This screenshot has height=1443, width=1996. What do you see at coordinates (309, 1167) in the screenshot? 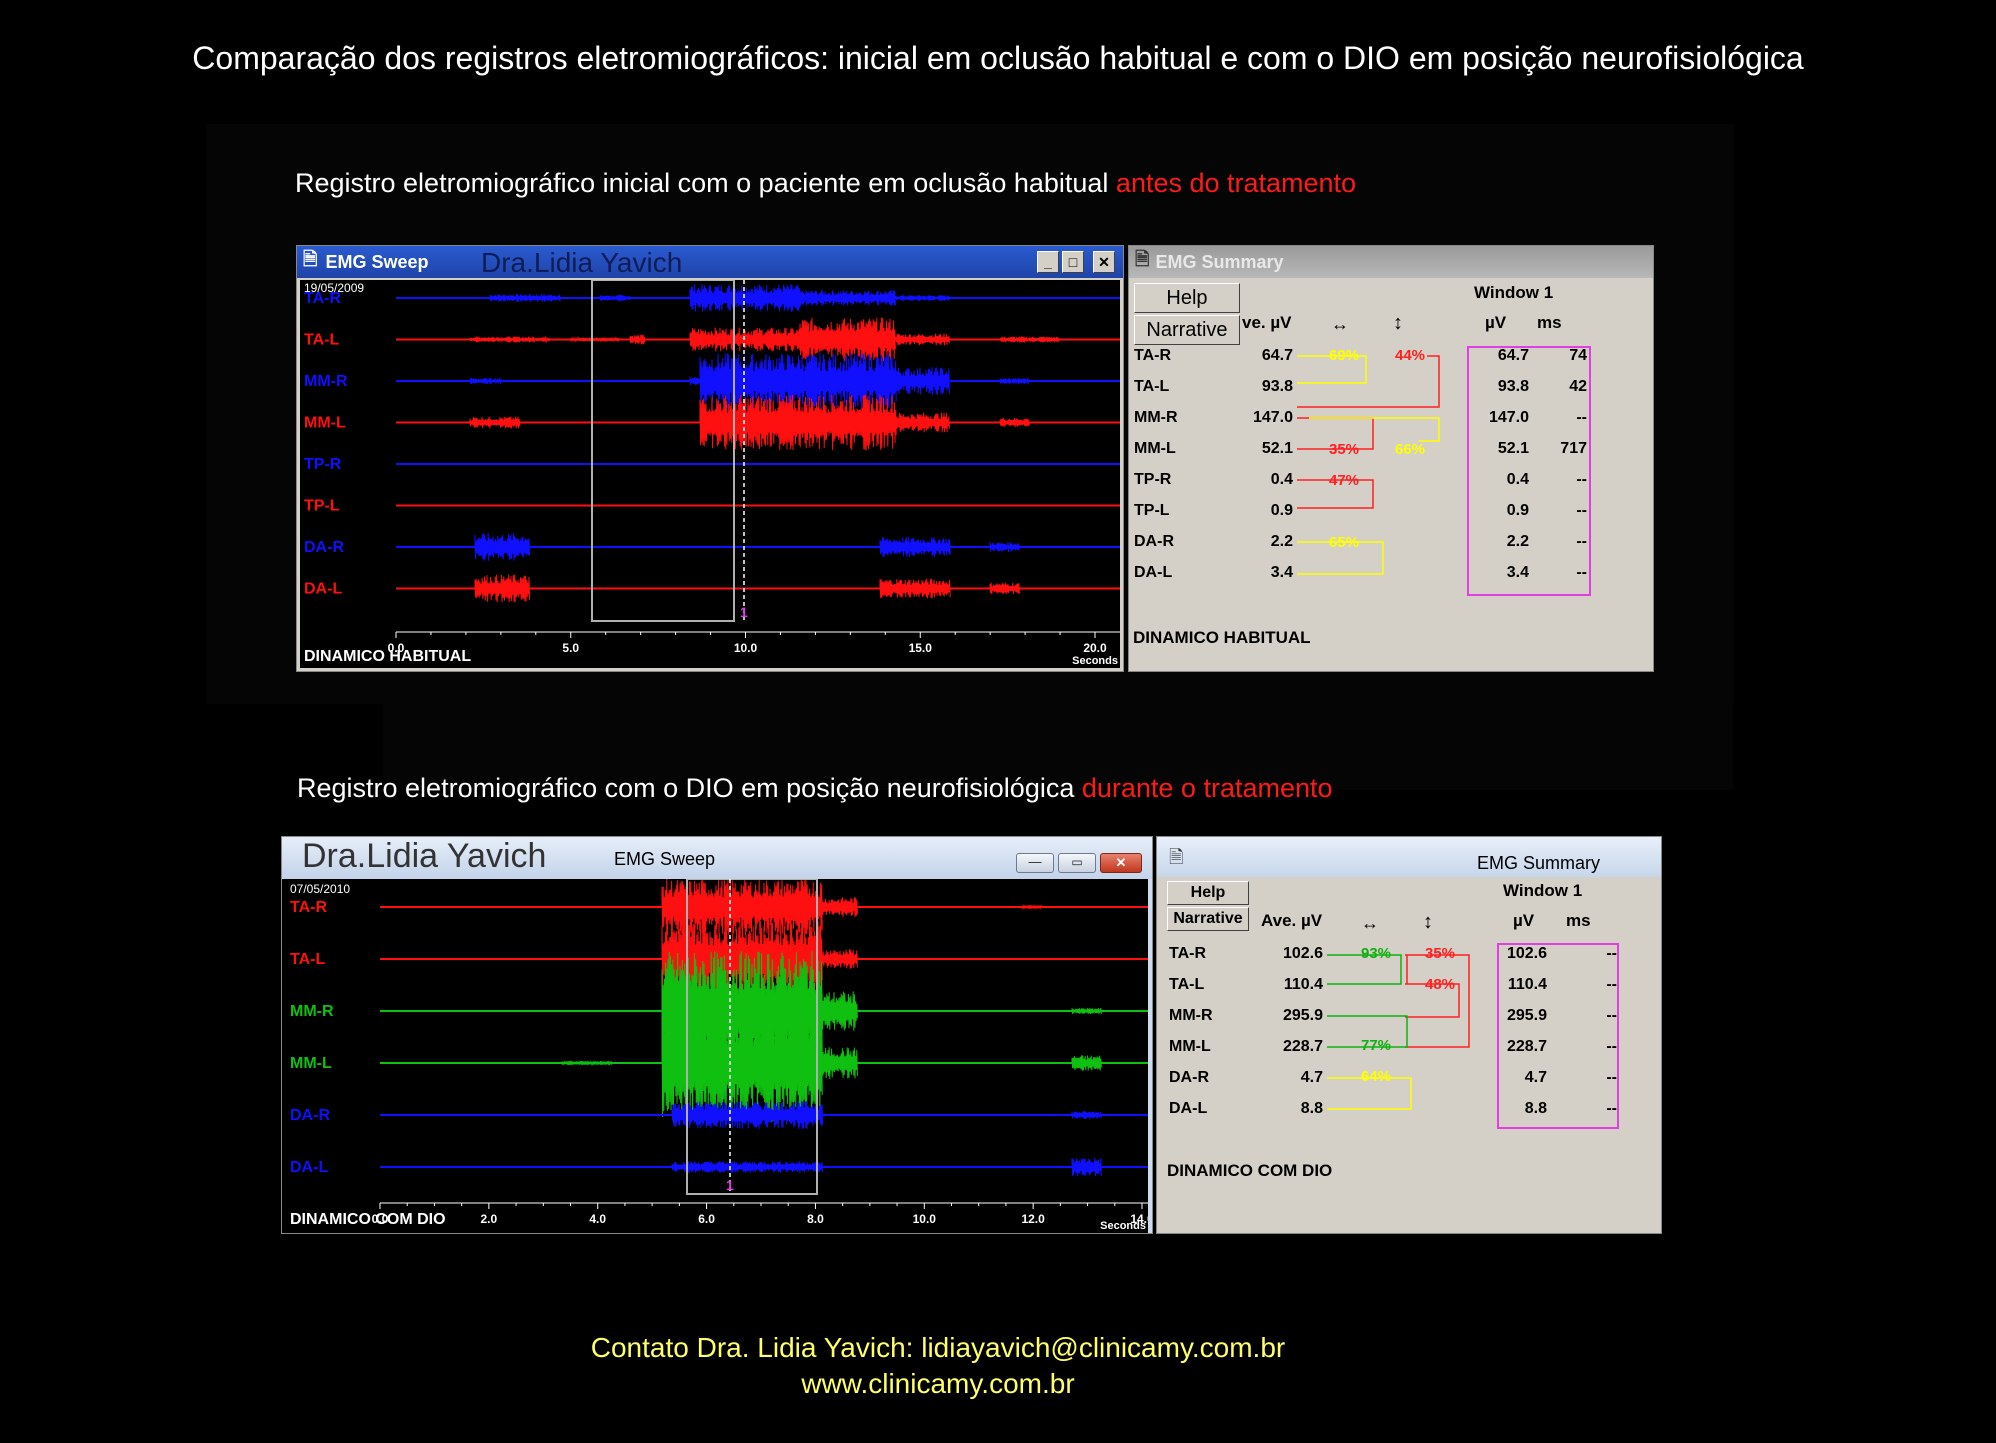
I see `channel-label: DA-L` at bounding box center [309, 1167].